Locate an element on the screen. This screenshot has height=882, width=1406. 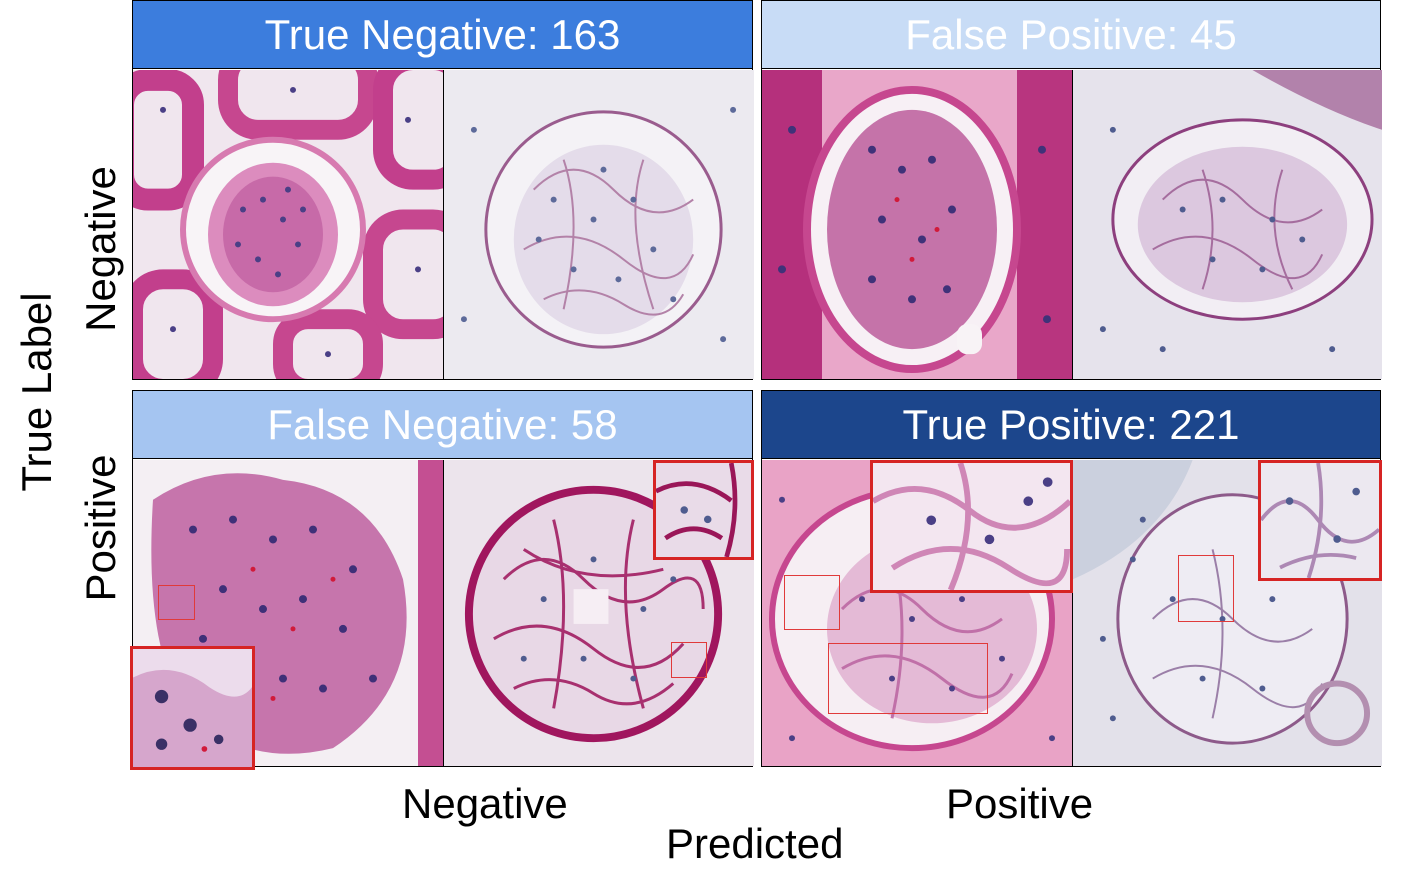
x-col-label-negative: Negative is located at coordinates (485, 803).